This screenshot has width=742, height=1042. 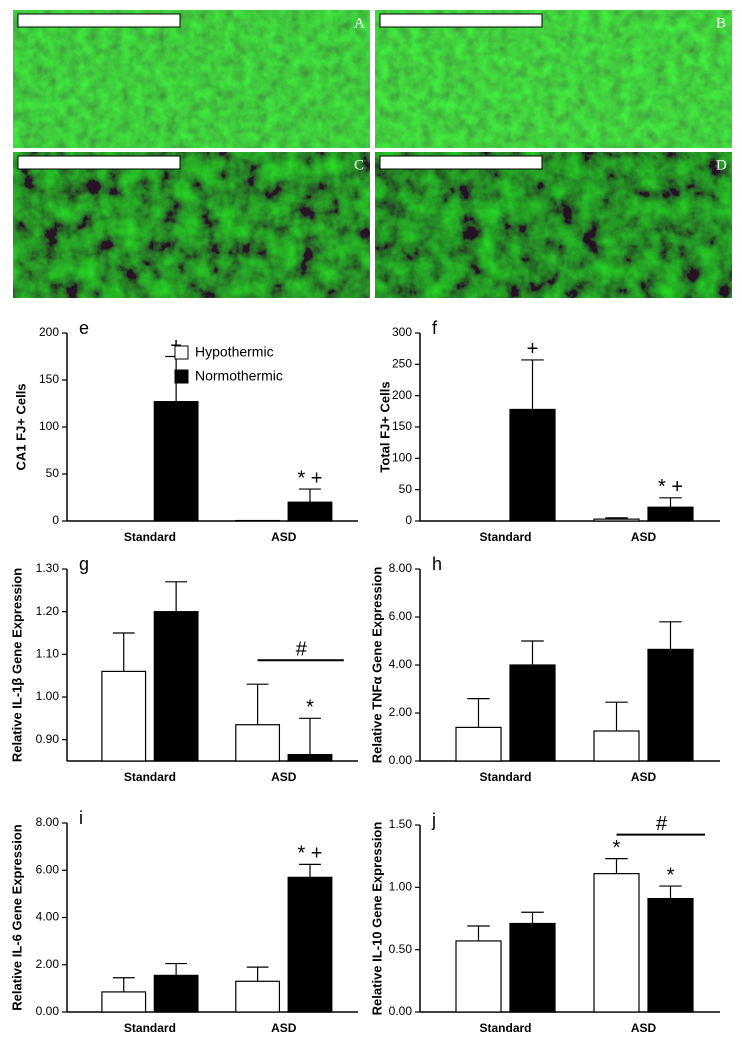 What do you see at coordinates (48, 568) in the screenshot?
I see `y-tick-label: 1.30` at bounding box center [48, 568].